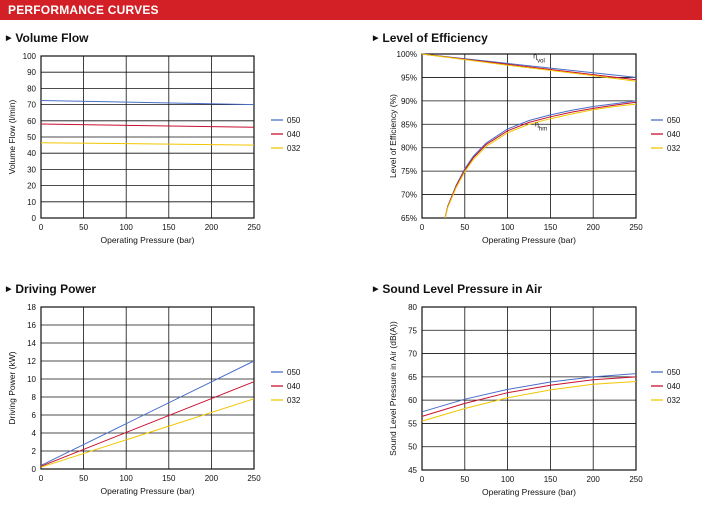  Describe the element at coordinates (529, 492) in the screenshot. I see `sound-xlabel: Operating Pressure (bar)` at that location.